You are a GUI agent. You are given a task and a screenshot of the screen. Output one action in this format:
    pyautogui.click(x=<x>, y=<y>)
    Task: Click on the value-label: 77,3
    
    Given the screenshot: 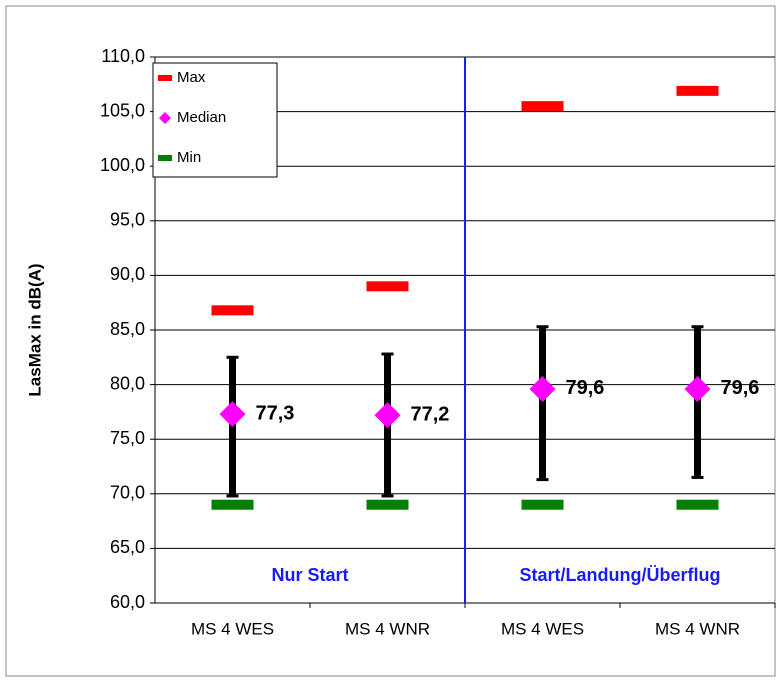 What is the action you would take?
    pyautogui.click(x=275, y=413)
    